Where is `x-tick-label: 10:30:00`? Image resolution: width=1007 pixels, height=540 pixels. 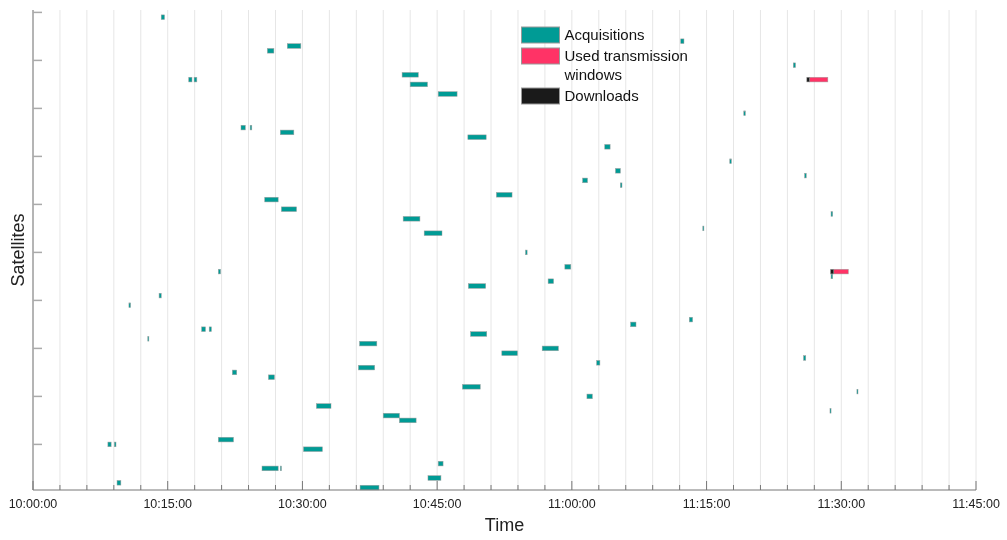 x-tick-label: 10:30:00 is located at coordinates (302, 504).